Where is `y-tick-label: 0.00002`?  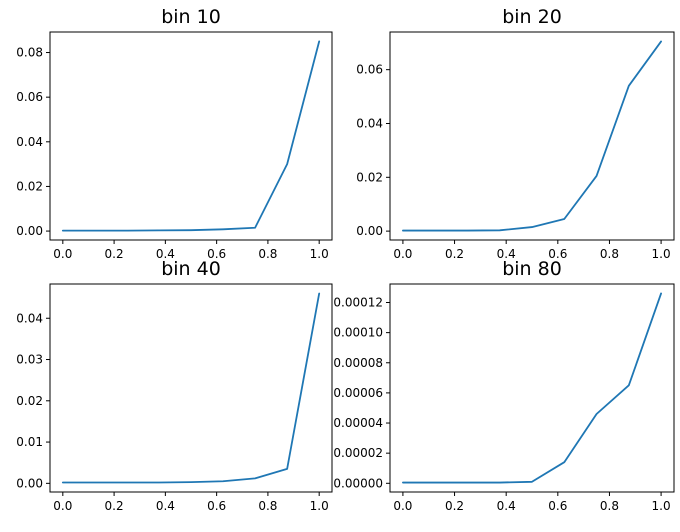 y-tick-label: 0.00002 is located at coordinates (358, 453).